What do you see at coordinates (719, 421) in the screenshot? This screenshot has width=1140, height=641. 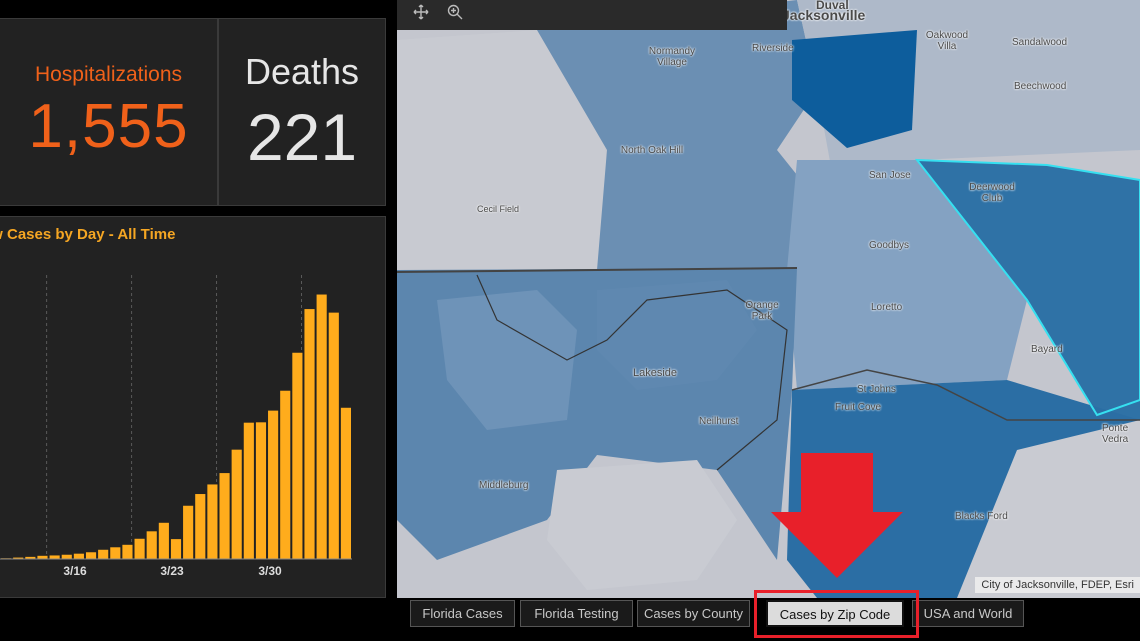 I see `map-label-neilhurst: Neilhurst` at bounding box center [719, 421].